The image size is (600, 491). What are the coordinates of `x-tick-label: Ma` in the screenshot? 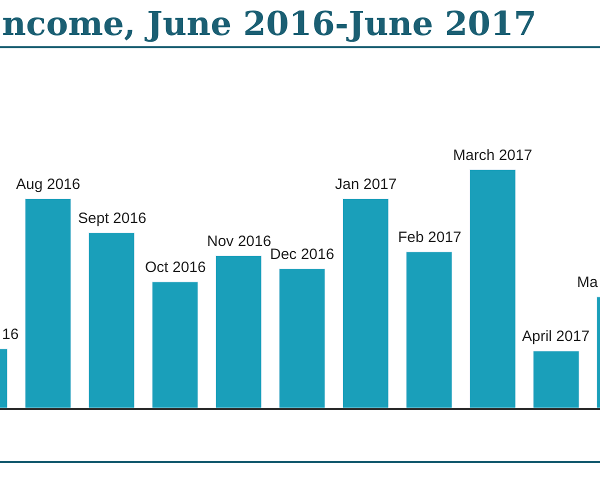 It's located at (587, 282).